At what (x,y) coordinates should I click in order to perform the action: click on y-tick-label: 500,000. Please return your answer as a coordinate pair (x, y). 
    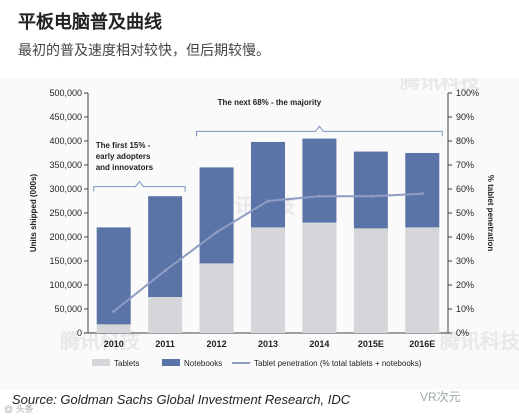
    Looking at the image, I should click on (65, 93).